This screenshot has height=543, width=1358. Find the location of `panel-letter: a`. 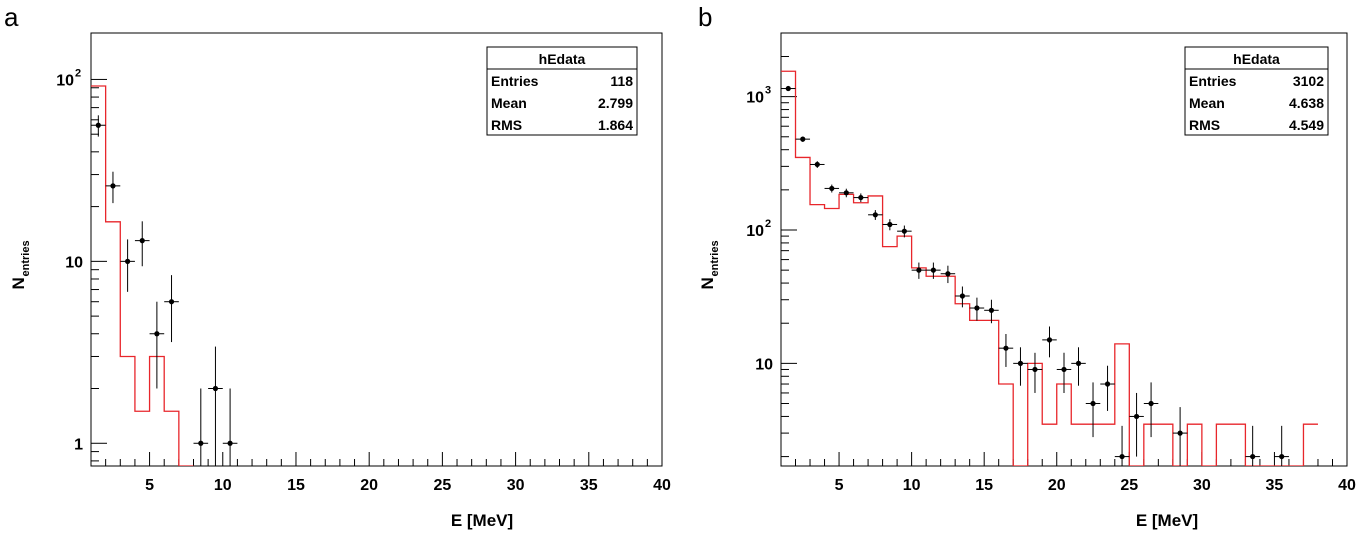

panel-letter: a is located at coordinates (11, 17).